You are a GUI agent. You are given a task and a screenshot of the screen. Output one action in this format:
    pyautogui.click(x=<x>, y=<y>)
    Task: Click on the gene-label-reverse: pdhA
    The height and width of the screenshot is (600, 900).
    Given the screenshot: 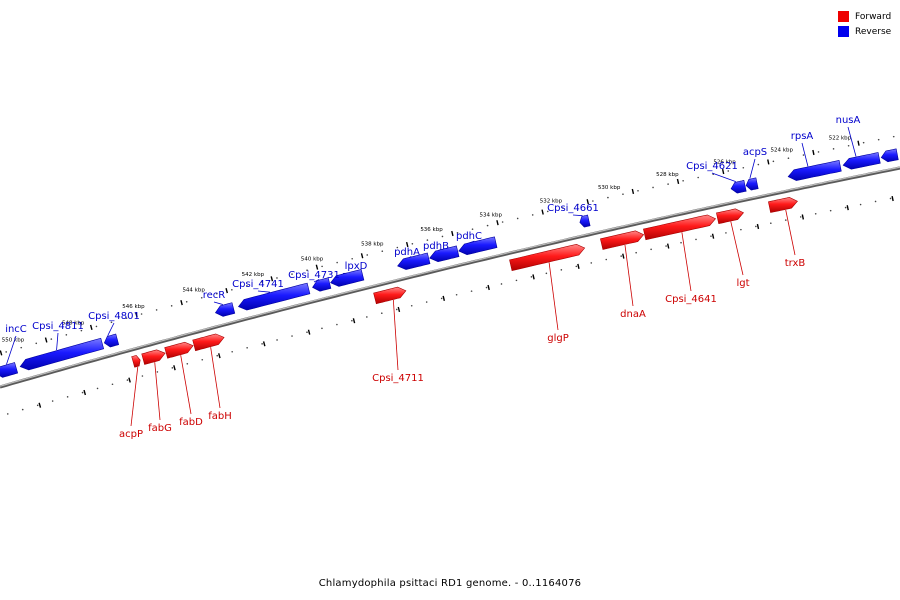 What is the action you would take?
    pyautogui.click(x=407, y=252)
    